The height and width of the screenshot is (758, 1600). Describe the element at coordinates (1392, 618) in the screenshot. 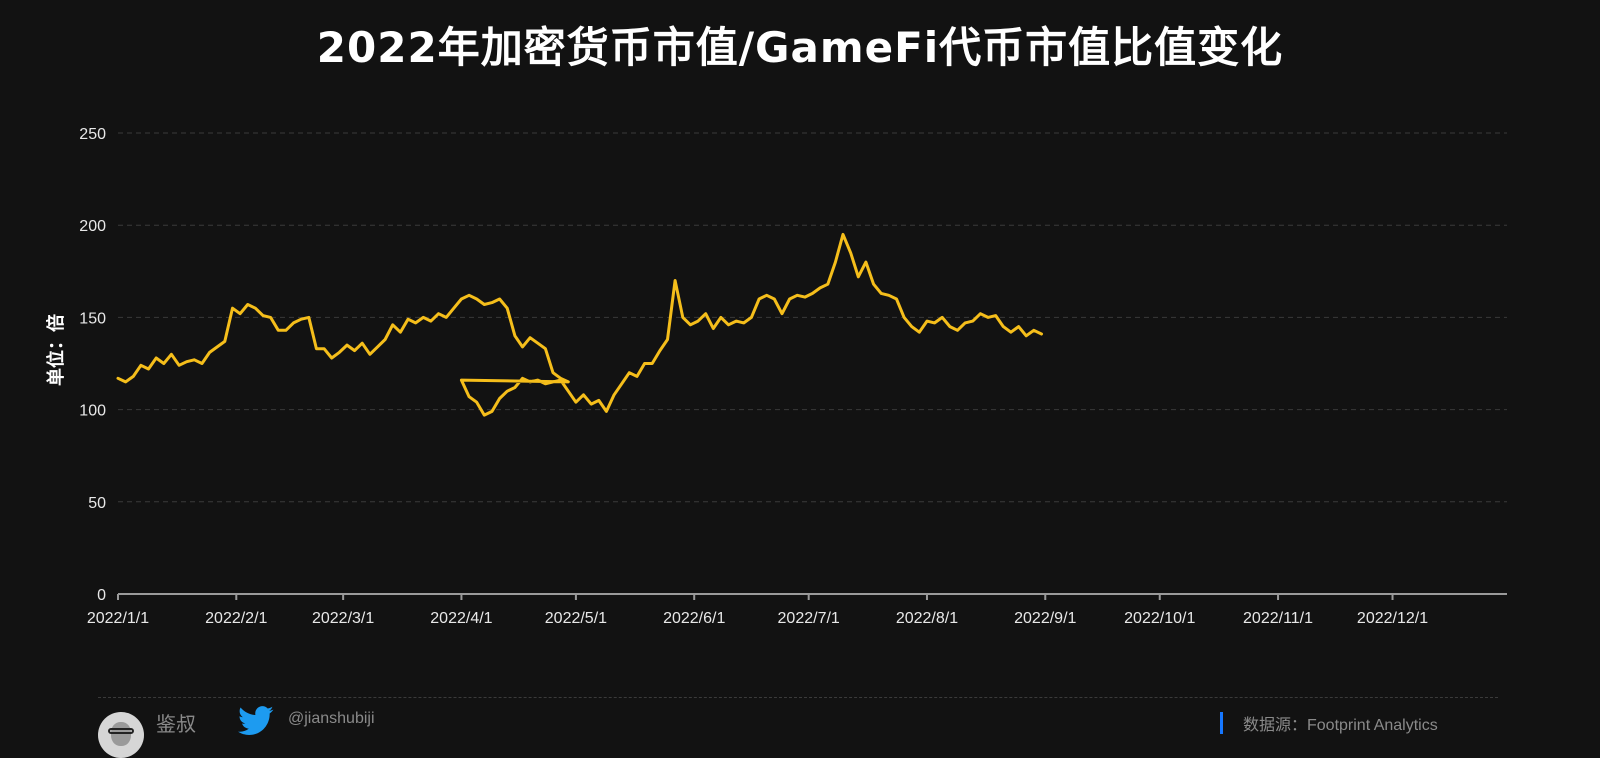

I see `x-tick-label: 2022/12/1` at that location.